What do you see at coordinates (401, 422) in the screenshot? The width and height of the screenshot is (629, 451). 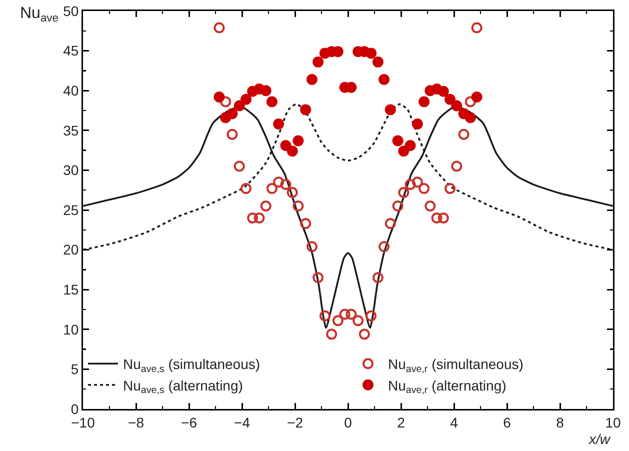 I see `x-tick-label: 2` at bounding box center [401, 422].